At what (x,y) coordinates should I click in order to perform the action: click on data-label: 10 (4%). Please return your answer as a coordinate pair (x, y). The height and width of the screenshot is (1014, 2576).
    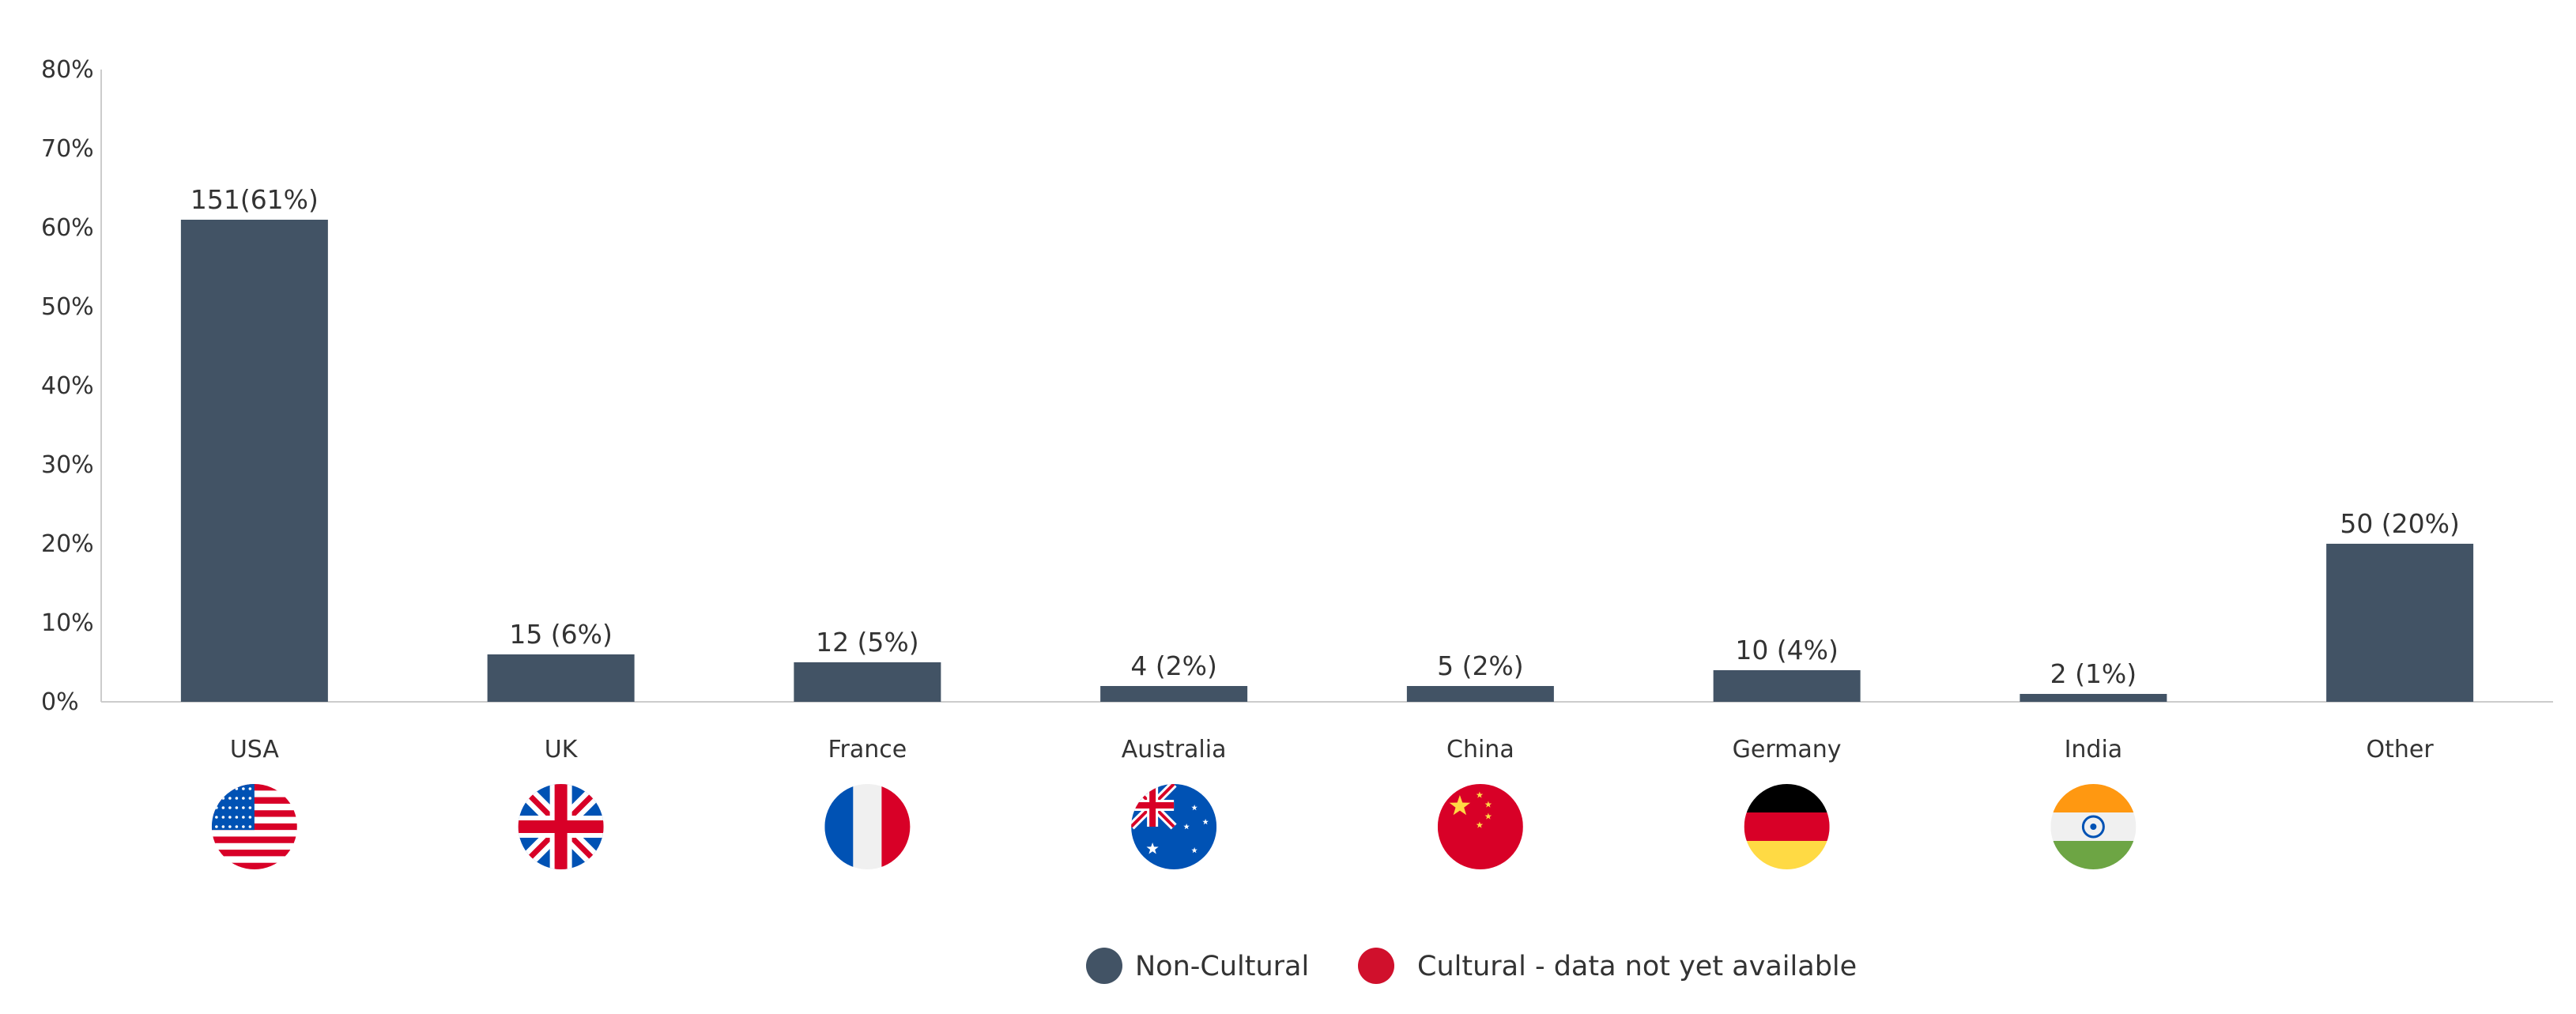
    Looking at the image, I should click on (1787, 650).